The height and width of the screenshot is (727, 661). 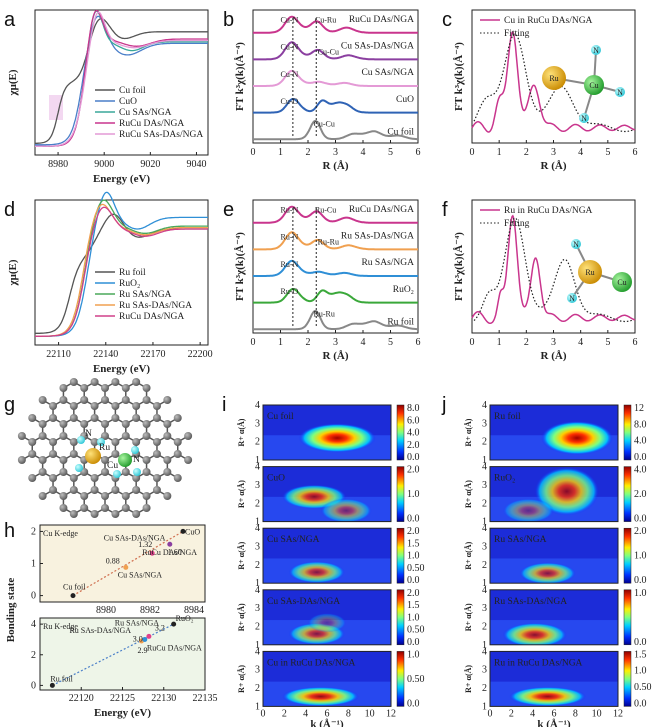 What do you see at coordinates (517, 34) in the screenshot?
I see `legend-entry: Fitting` at bounding box center [517, 34].